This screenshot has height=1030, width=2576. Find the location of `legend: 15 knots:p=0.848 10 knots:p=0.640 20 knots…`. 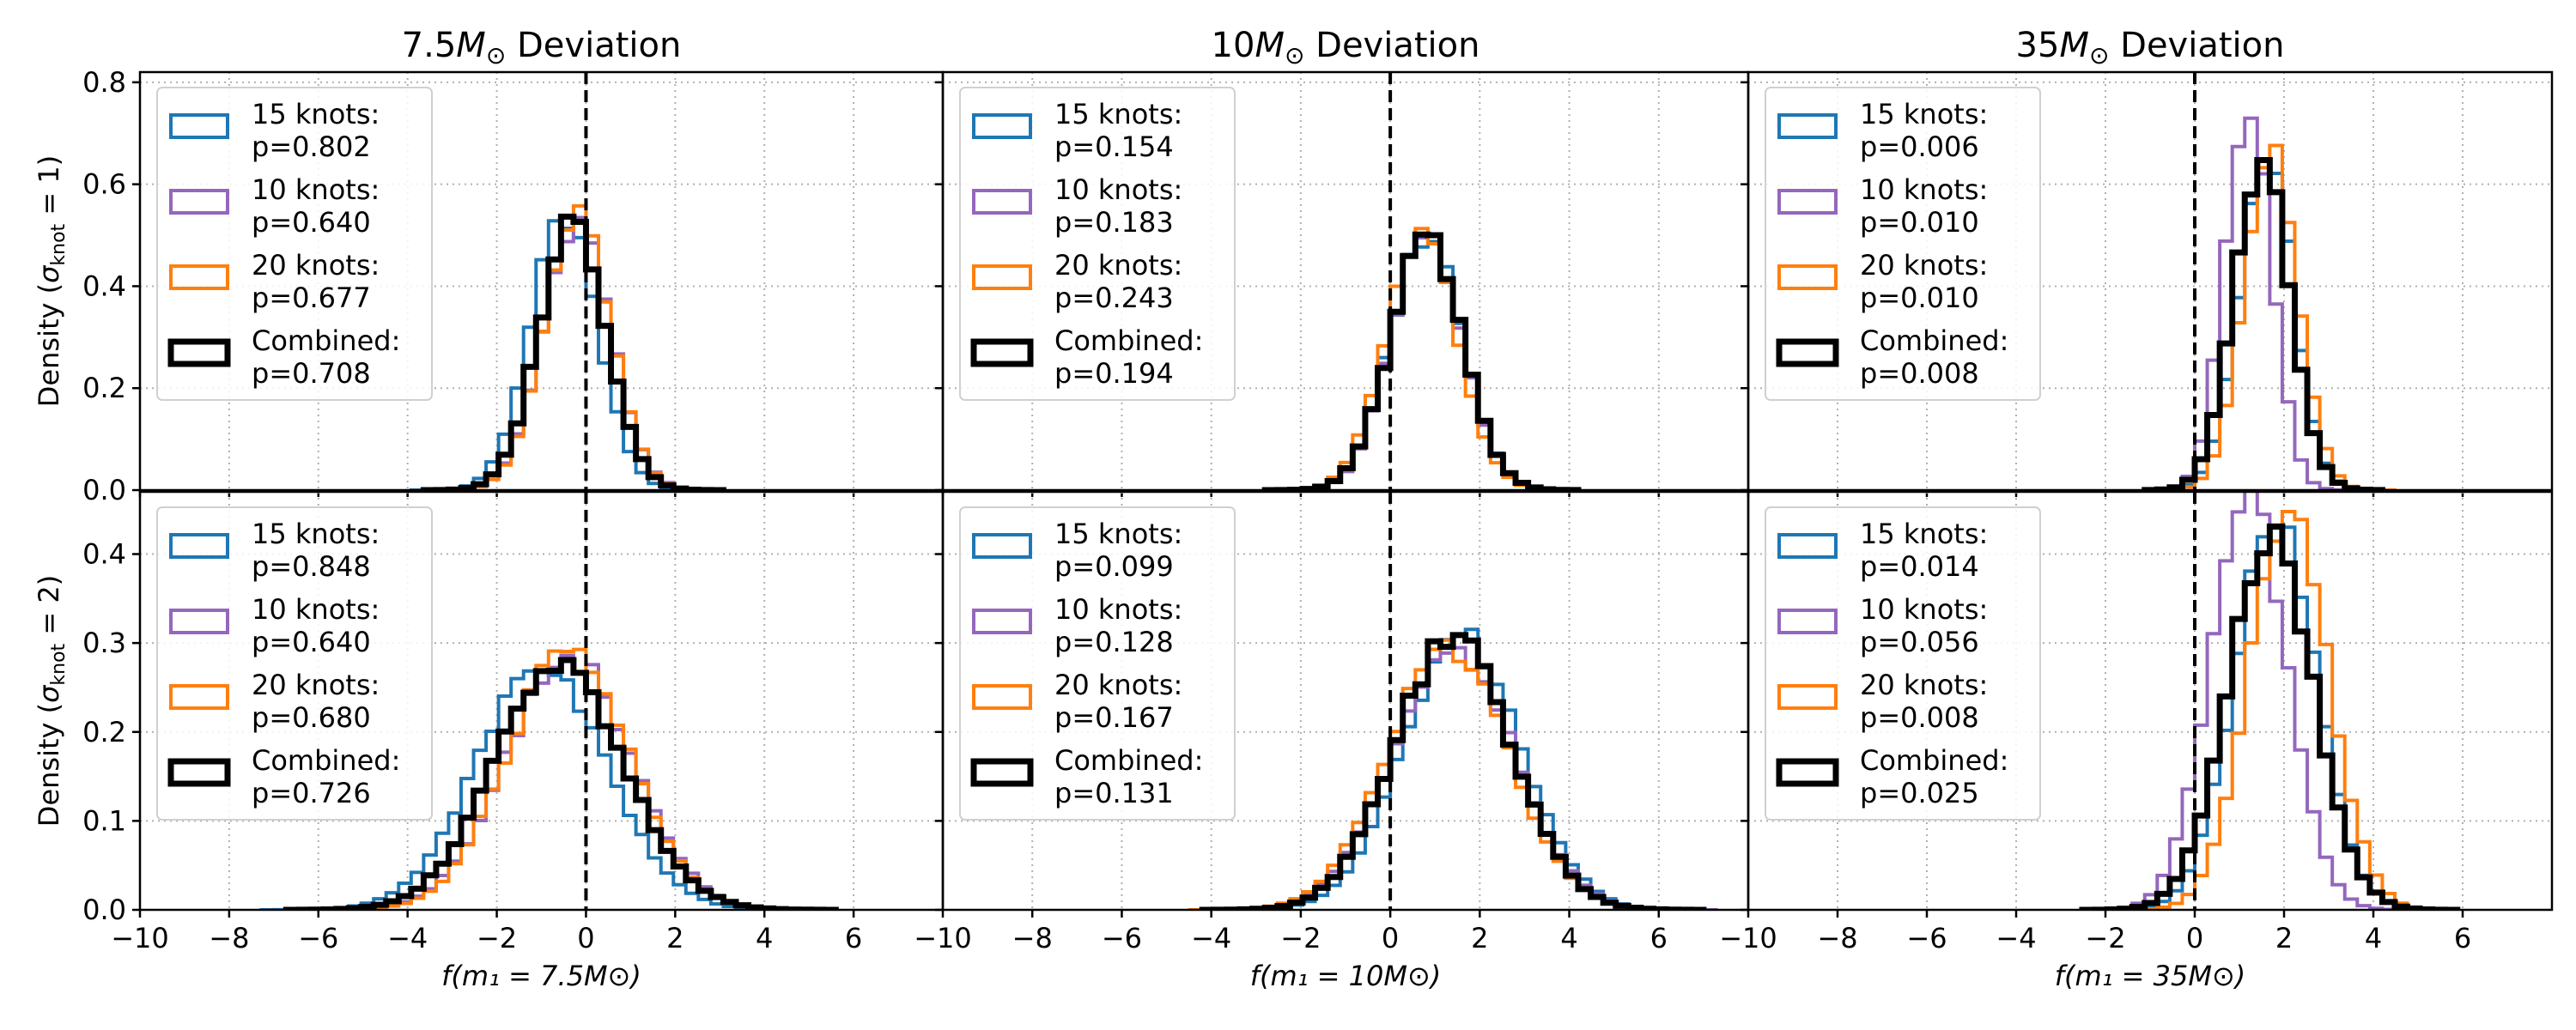

legend: 15 knots:p=0.848 10 knots:p=0.640 20 knots… is located at coordinates (294, 663).